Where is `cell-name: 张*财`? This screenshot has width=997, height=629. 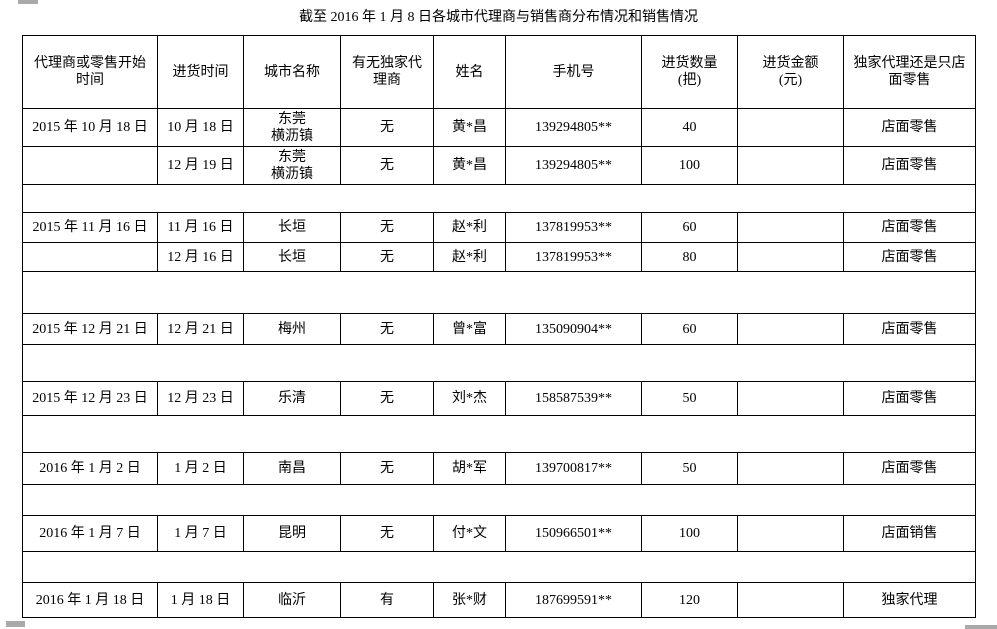
cell-name: 张*财 is located at coordinates (469, 600).